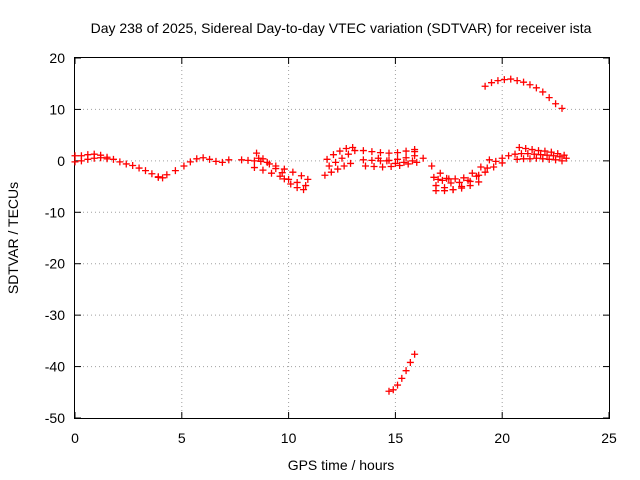 Image resolution: width=640 pixels, height=480 pixels. I want to click on x-tick-label: 10, so click(289, 438).